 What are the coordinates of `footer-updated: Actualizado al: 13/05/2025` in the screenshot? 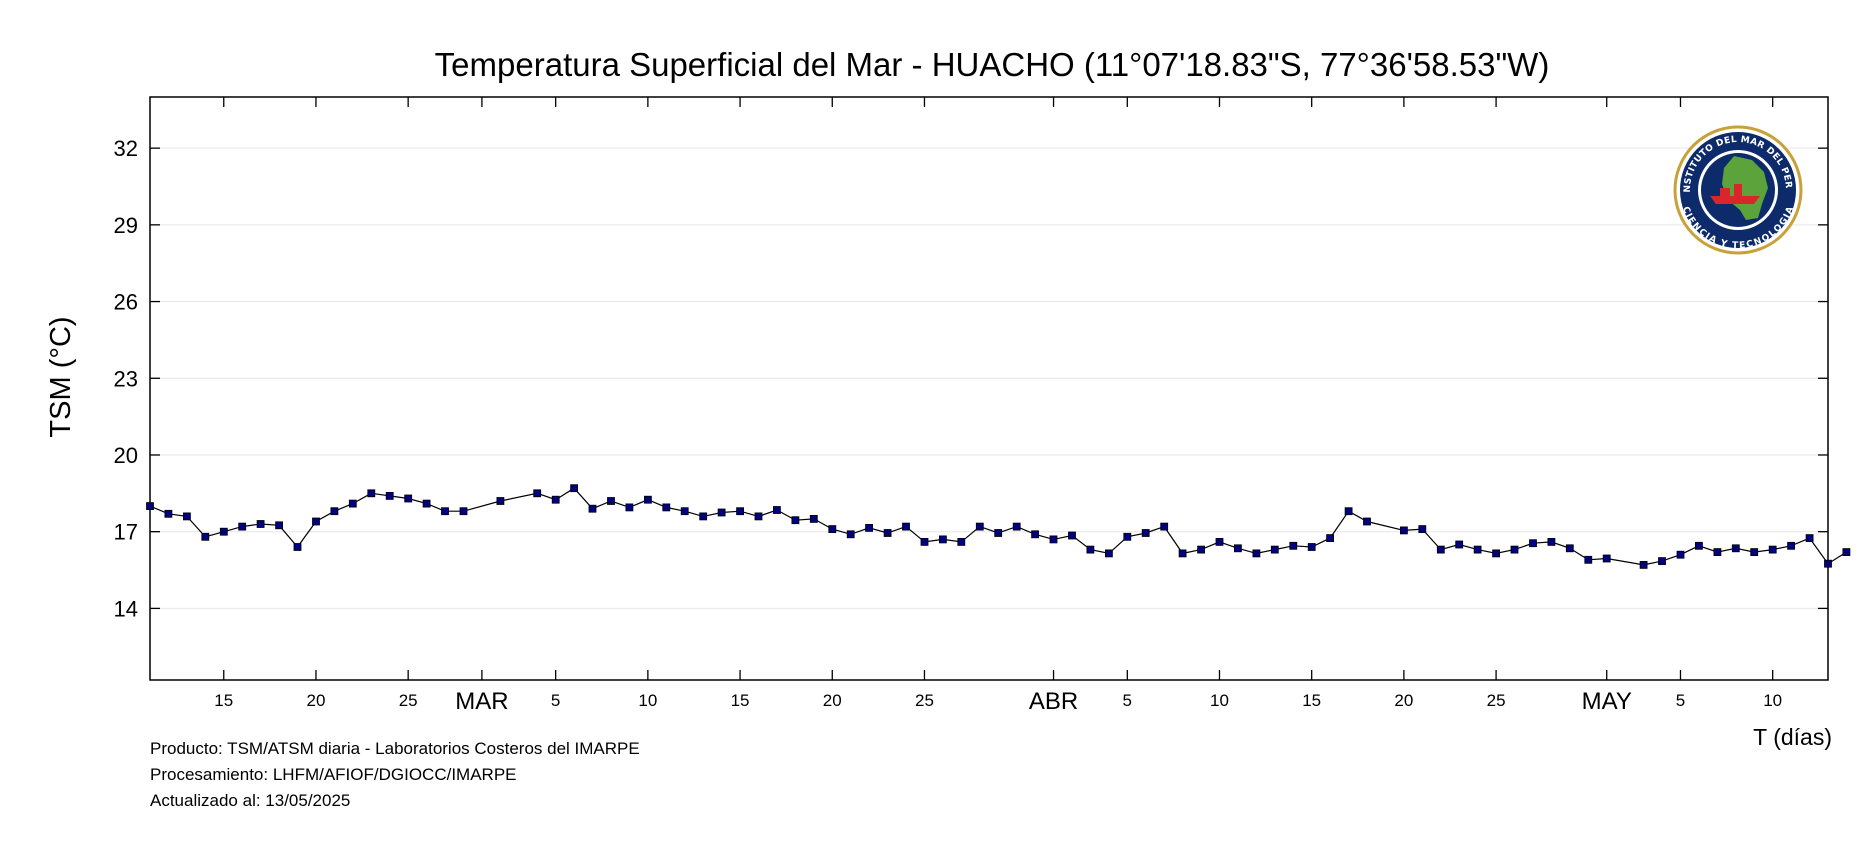 It's located at (250, 800).